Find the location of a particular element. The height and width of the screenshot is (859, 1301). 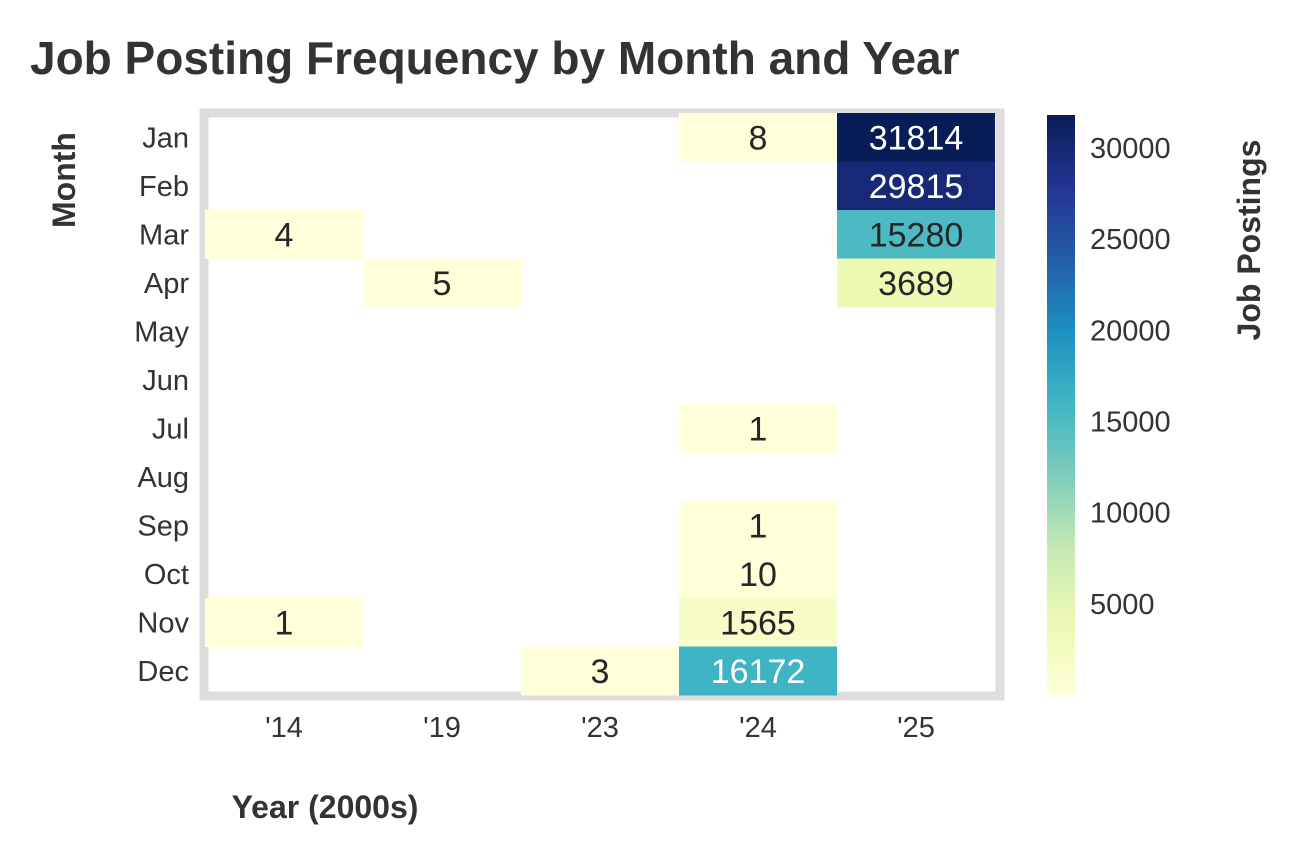

x-tick-label: '24 is located at coordinates (758, 728).